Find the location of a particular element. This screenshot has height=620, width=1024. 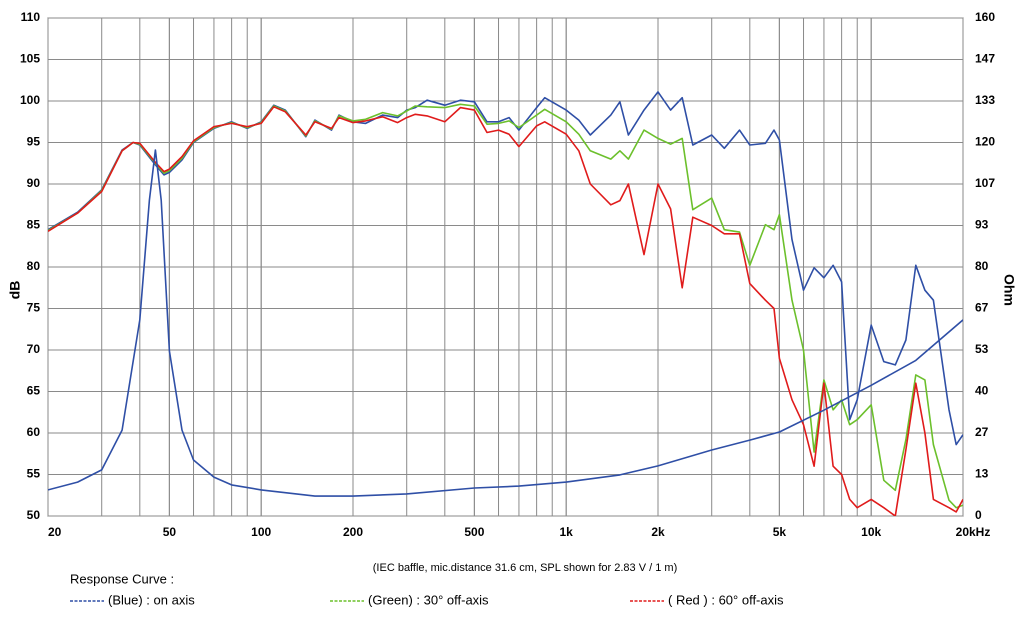

y-tick-label: 110 is located at coordinates (31, 17).